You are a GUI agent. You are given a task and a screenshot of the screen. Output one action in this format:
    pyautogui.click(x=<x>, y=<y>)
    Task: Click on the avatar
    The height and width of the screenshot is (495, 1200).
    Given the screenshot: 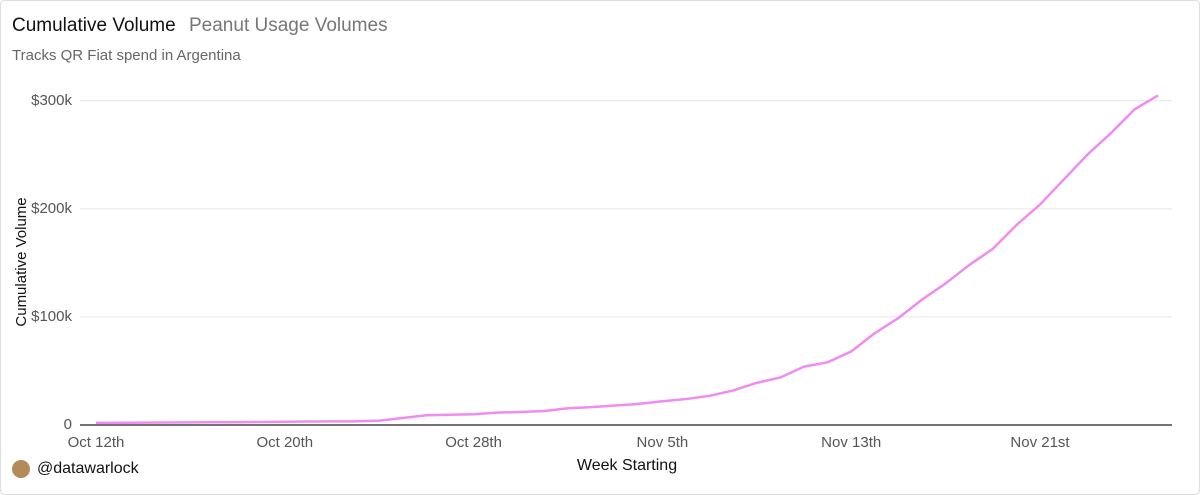 What is the action you would take?
    pyautogui.click(x=21, y=469)
    